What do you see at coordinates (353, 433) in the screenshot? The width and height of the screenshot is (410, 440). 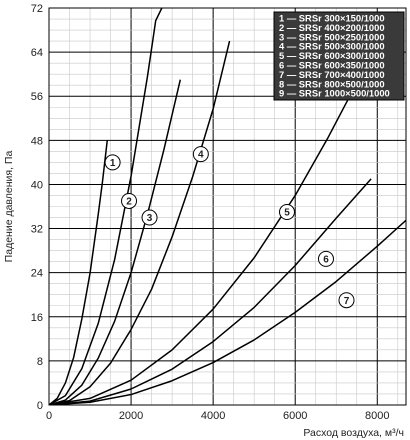 I see `x-axis-label: Расход воздуха, м³/ч` at bounding box center [353, 433].